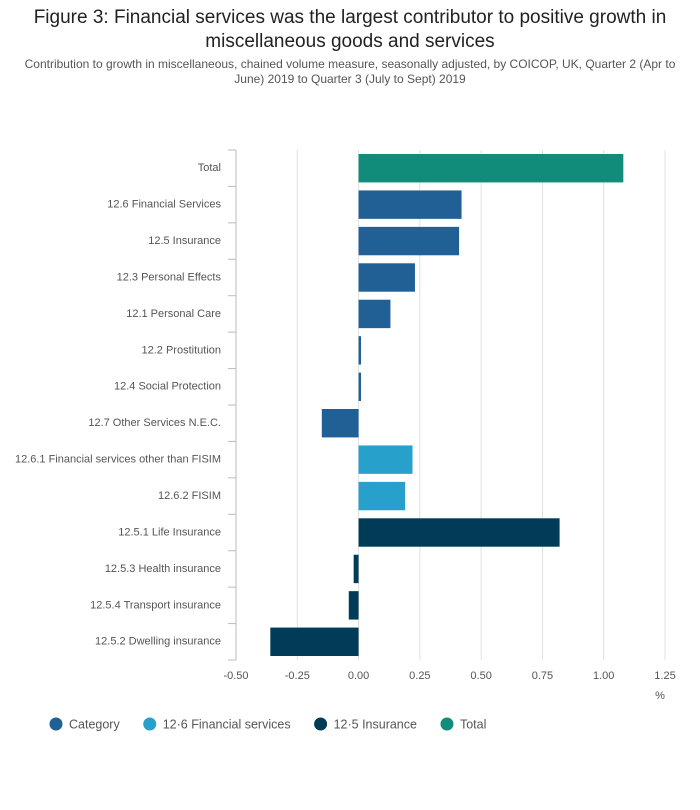 Image resolution: width=700 pixels, height=810 pixels. What do you see at coordinates (163, 569) in the screenshot?
I see `y-tick-label: 12.5.3 Health insurance` at bounding box center [163, 569].